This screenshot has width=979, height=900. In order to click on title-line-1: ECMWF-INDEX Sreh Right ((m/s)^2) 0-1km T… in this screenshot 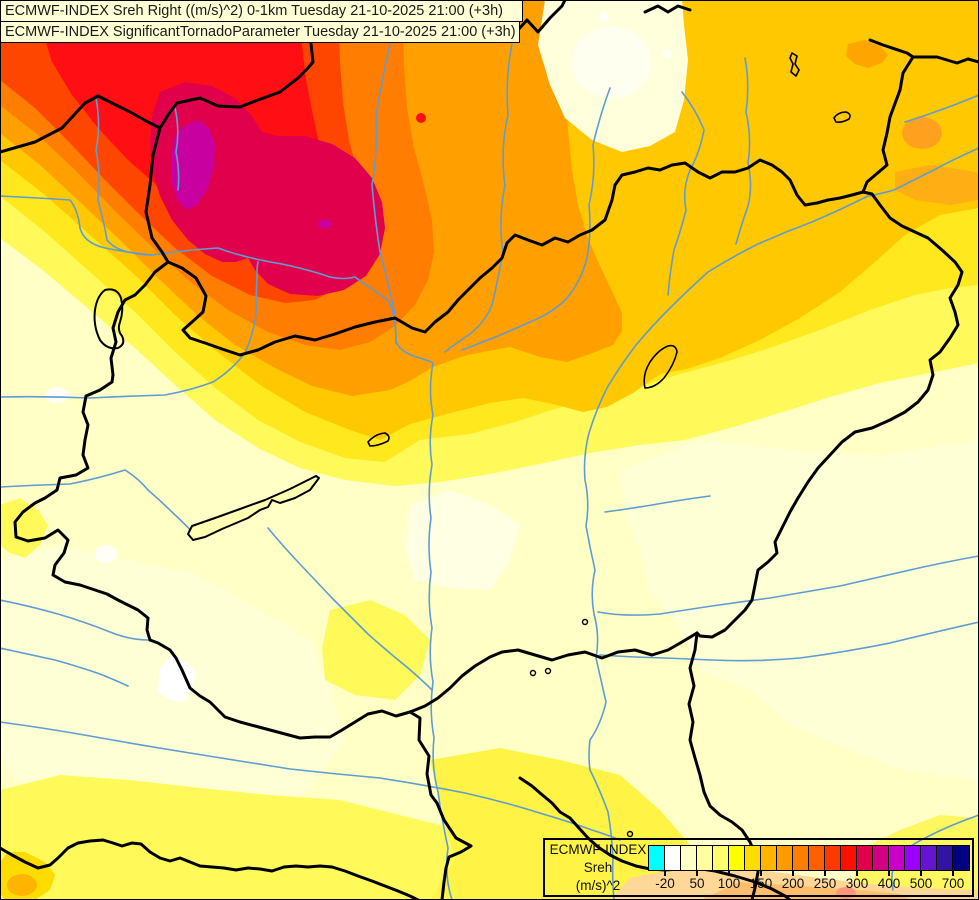, I will do `click(261, 11)`.